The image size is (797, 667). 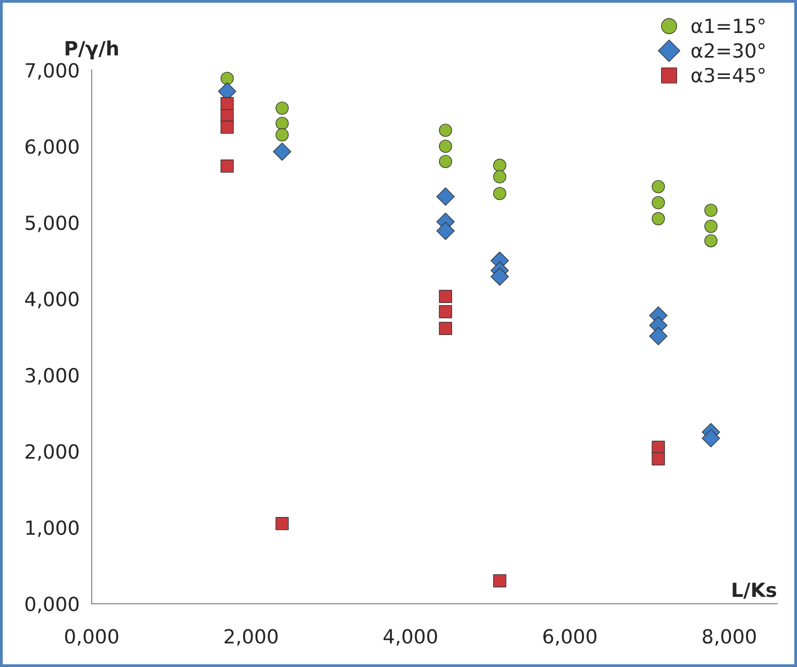 I want to click on x-tick-label: 6,000, so click(x=569, y=637).